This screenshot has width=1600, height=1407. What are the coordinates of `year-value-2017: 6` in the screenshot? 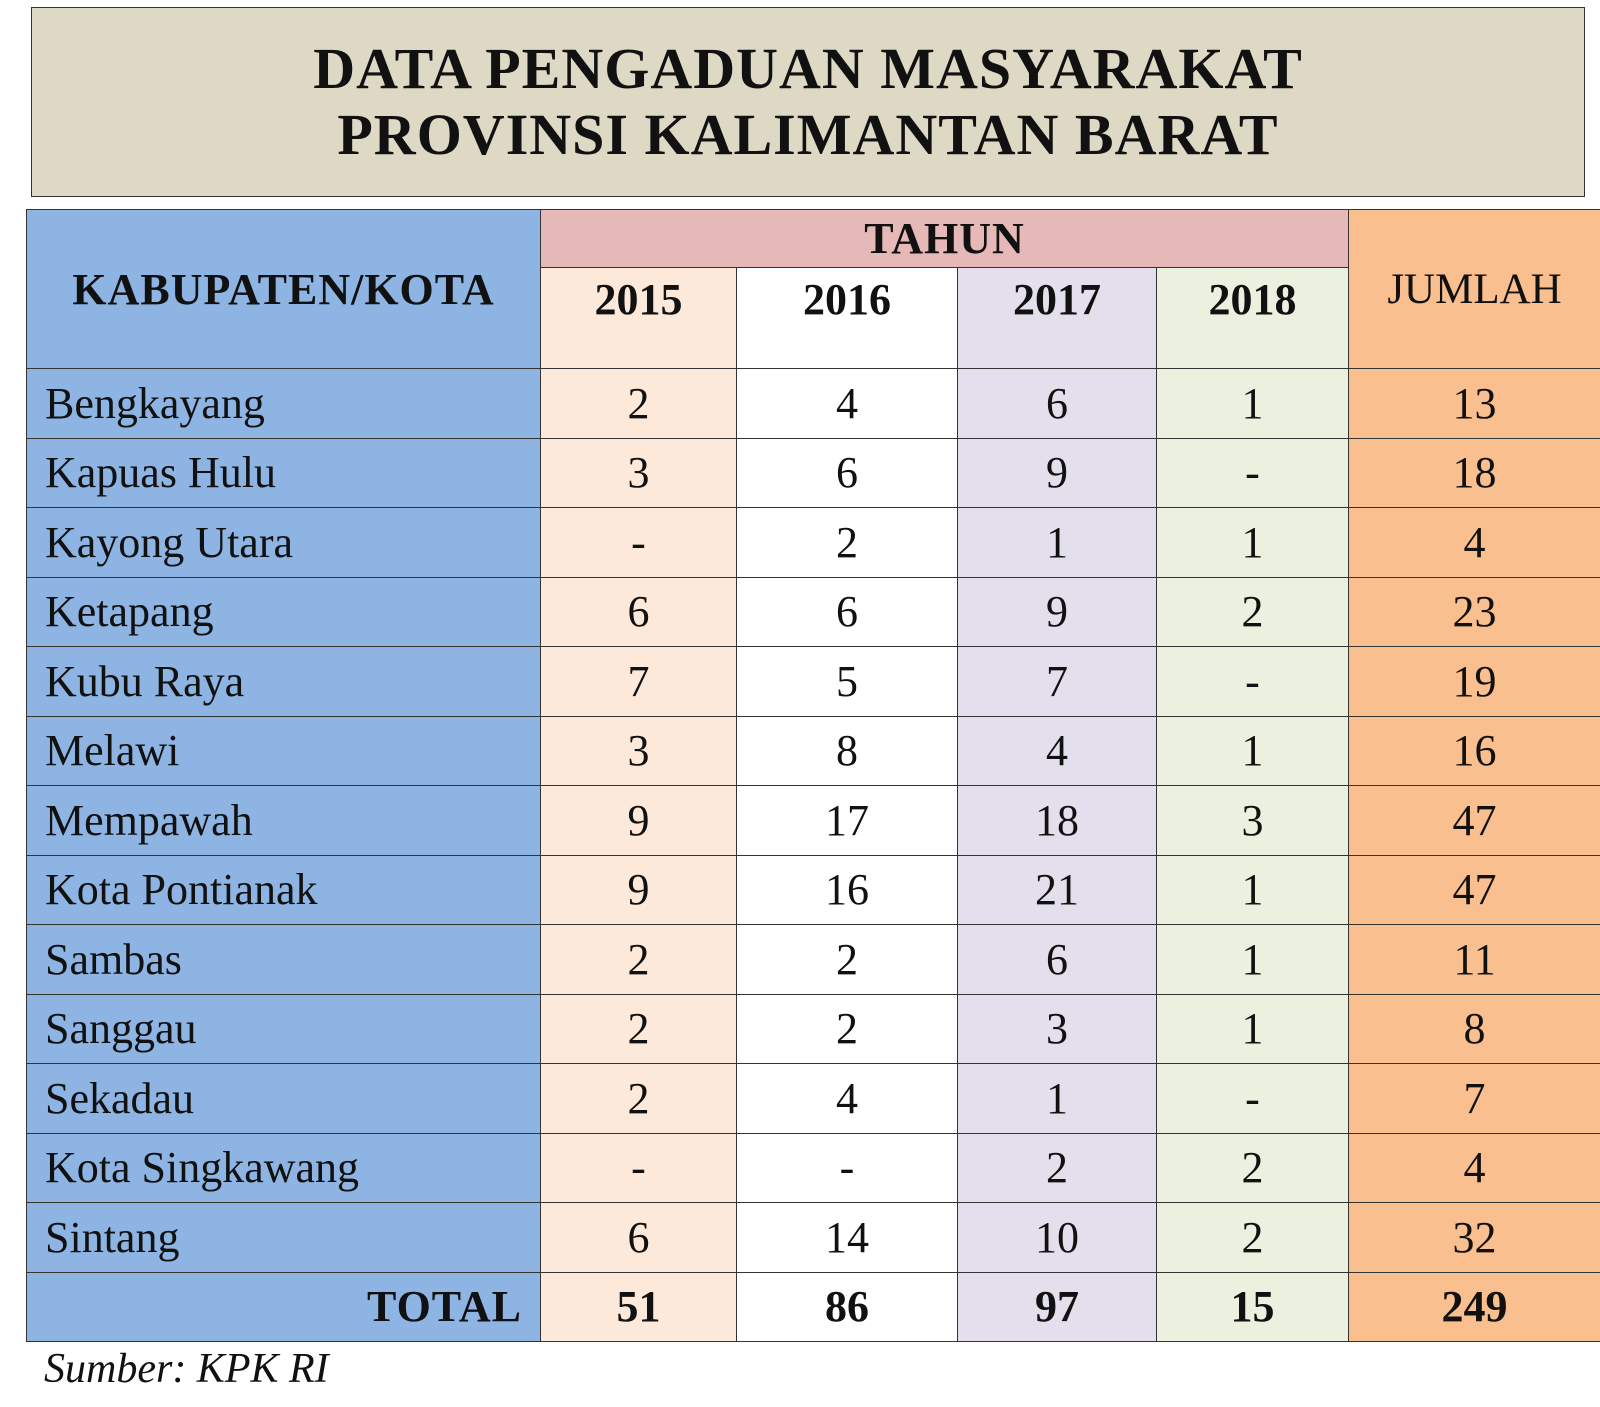 It's located at (1057, 959).